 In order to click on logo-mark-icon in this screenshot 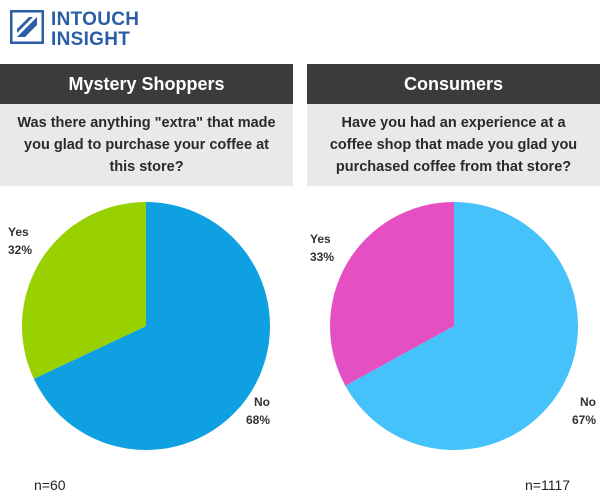, I will do `click(27, 27)`.